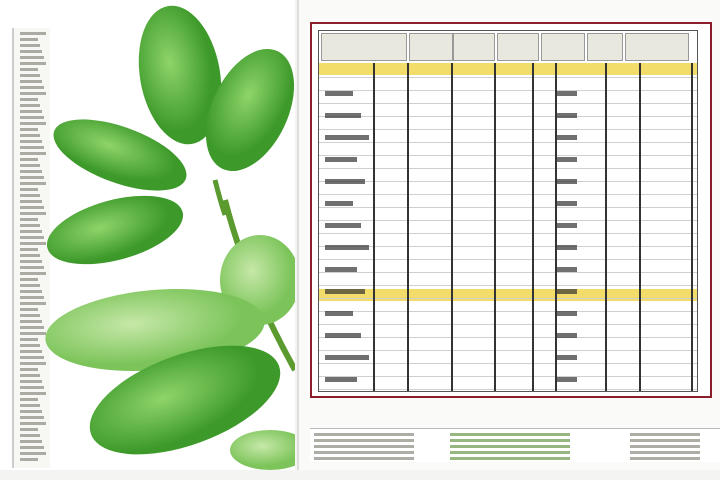 Image resolution: width=720 pixels, height=480 pixels. What do you see at coordinates (31, 248) in the screenshot?
I see `text-column` at bounding box center [31, 248].